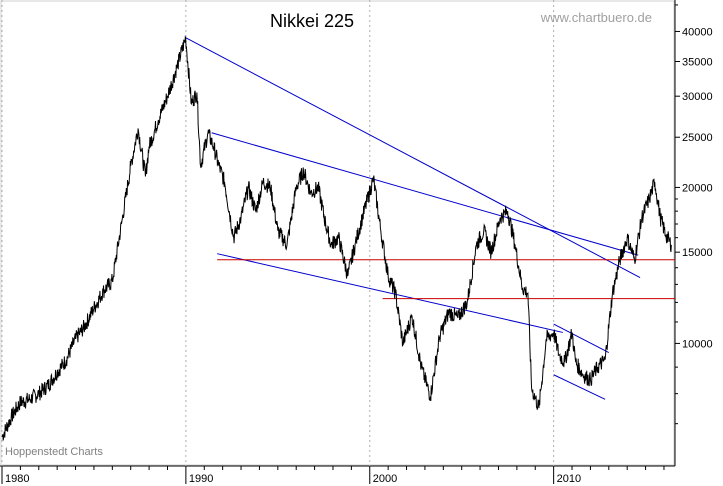  Describe the element at coordinates (697, 253) in the screenshot. I see `y-tick-label-15000: 15000` at that location.